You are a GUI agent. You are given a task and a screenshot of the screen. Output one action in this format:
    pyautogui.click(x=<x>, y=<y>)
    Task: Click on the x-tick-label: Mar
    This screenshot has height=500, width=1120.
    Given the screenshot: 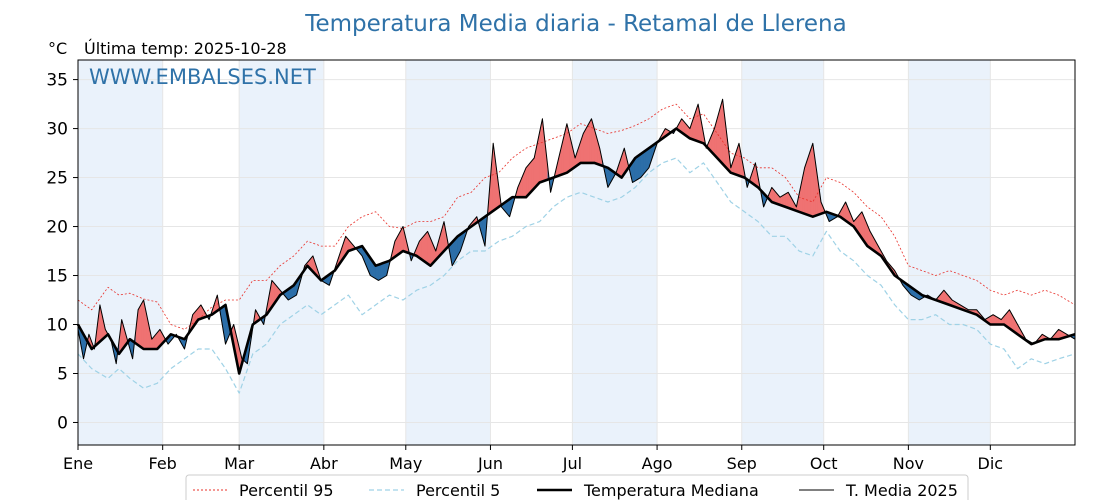 What is the action you would take?
    pyautogui.click(x=239, y=463)
    